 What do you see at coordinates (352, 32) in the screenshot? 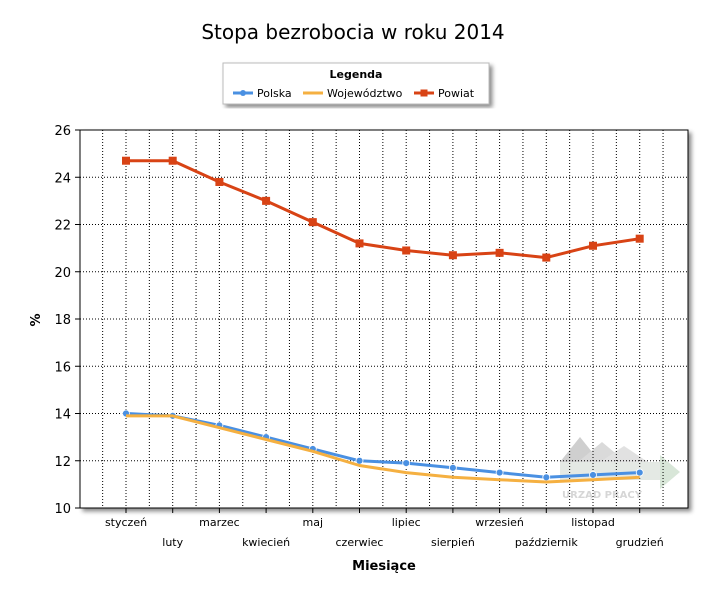
I see `chart-title: Stopa bezrobocia w roku 2014` at bounding box center [352, 32].